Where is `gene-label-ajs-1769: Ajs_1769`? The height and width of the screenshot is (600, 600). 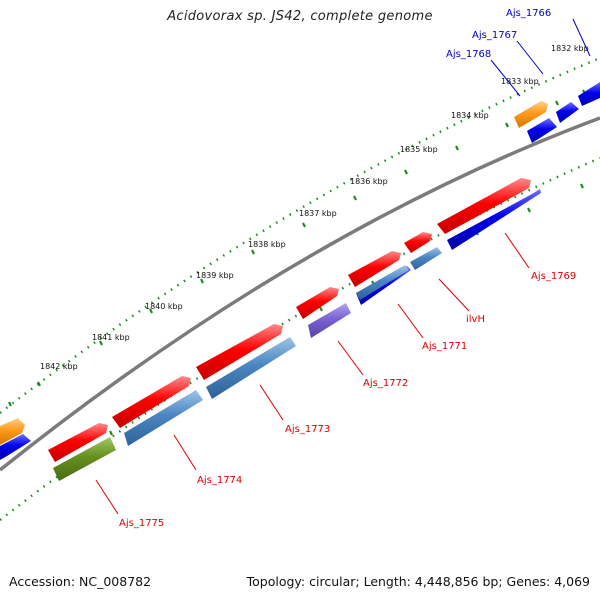 gene-label-ajs-1769: Ajs_1769 is located at coordinates (553, 276).